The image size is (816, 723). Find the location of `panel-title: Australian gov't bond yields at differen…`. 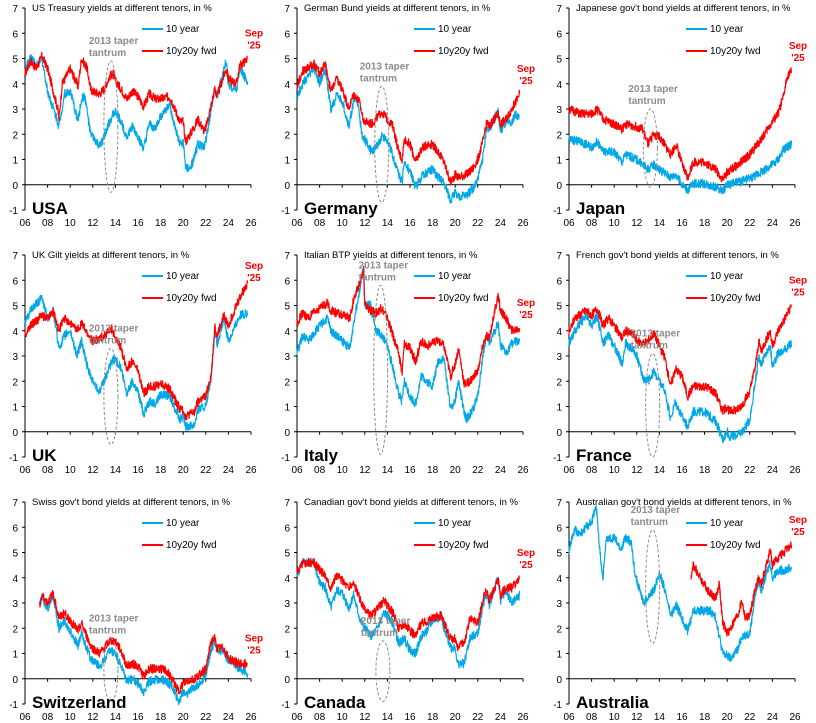

panel-title: Australian gov't bond yields at differen… is located at coordinates (684, 502).